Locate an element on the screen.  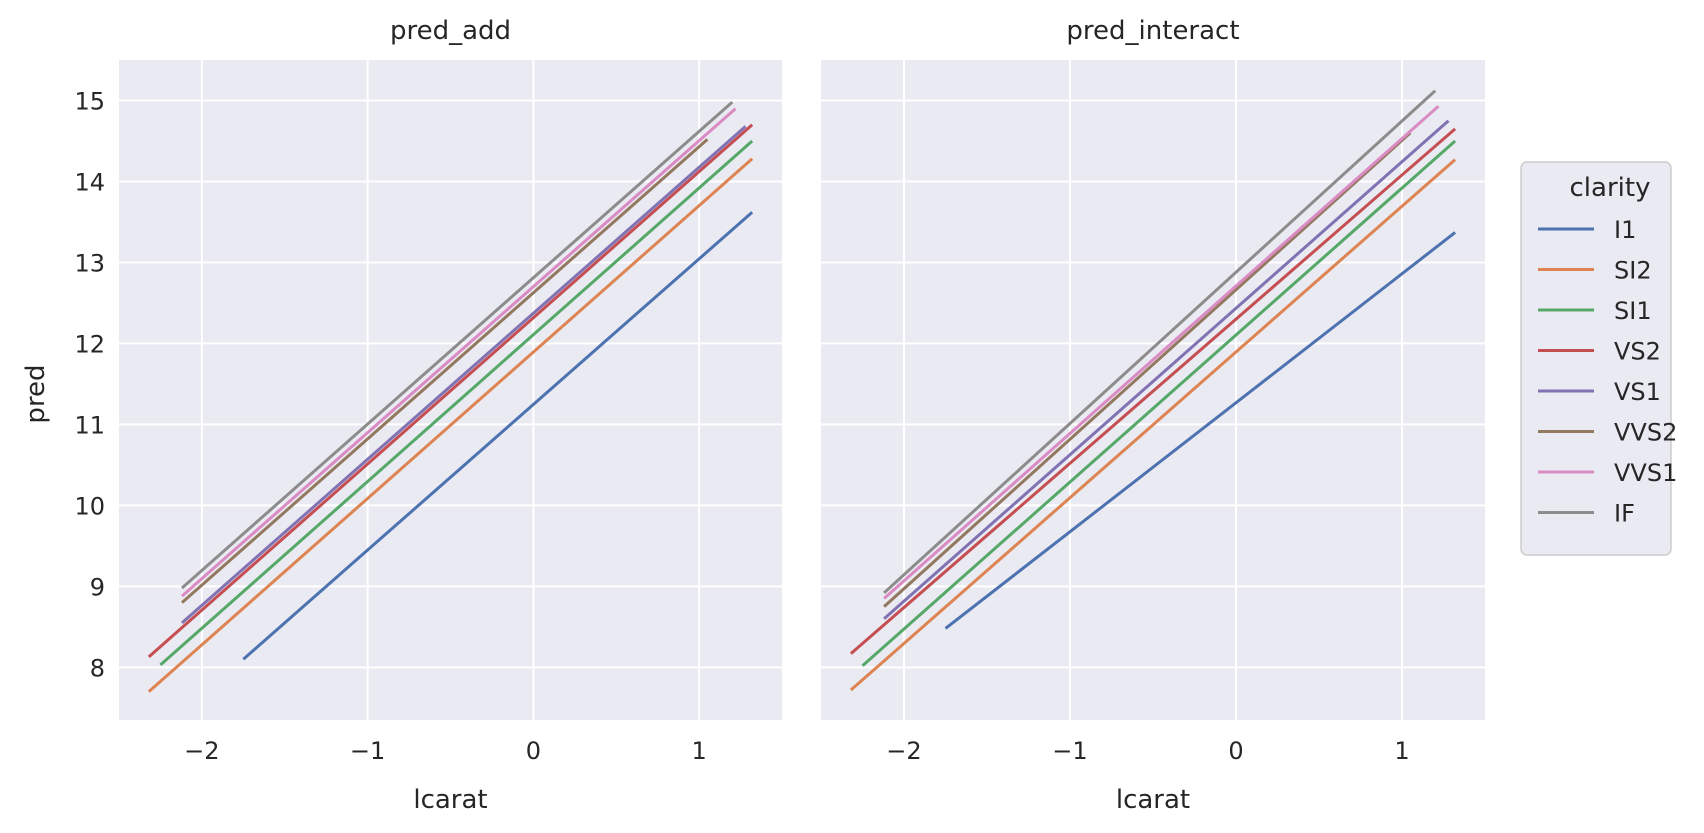
y-tick-label: 15 is located at coordinates (89, 101).